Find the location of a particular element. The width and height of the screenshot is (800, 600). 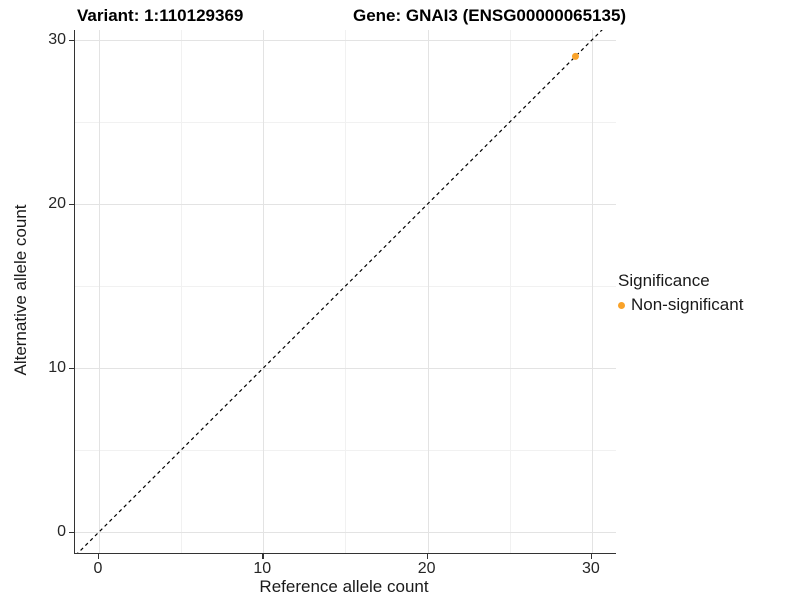

legend-title: Significance is located at coordinates (664, 280).